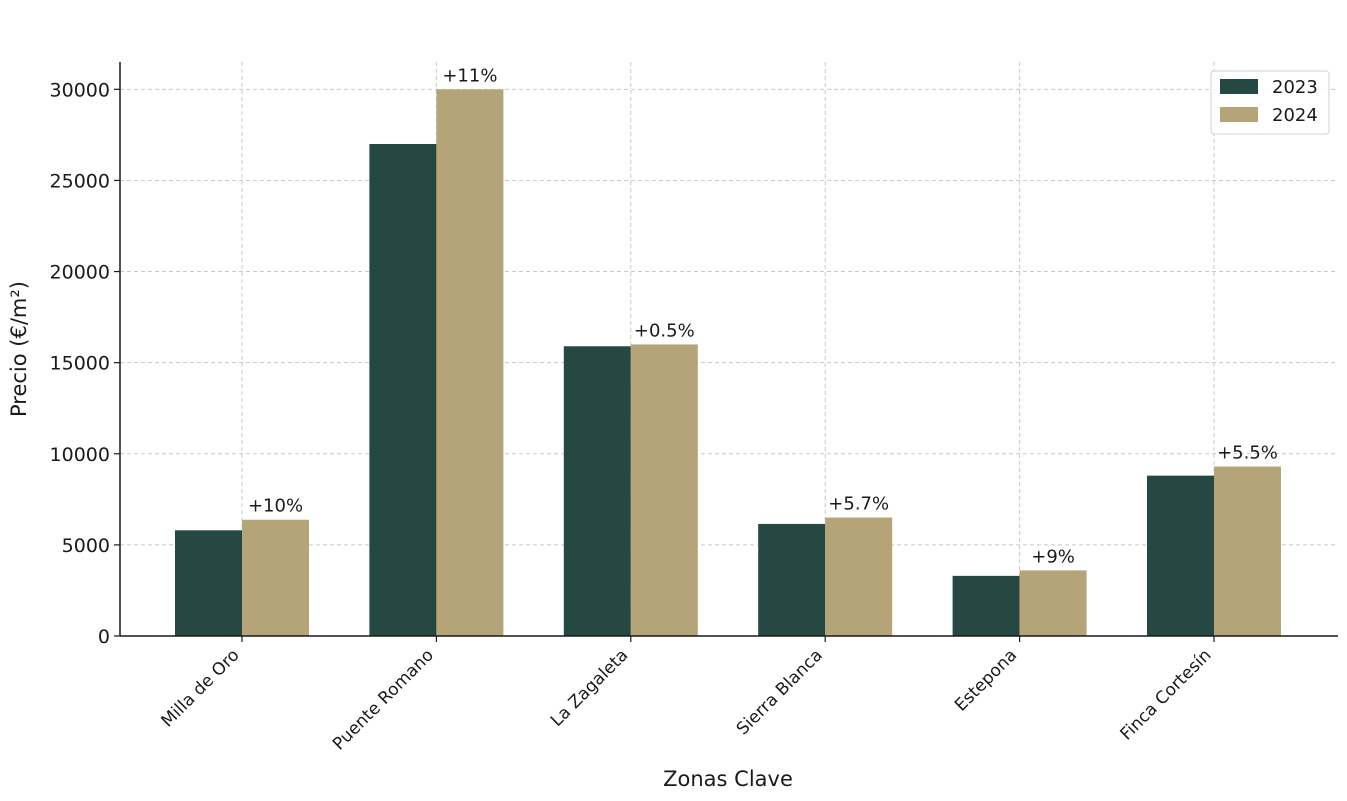  Describe the element at coordinates (469, 75) in the screenshot. I see `bar-annotation: +11%` at that location.